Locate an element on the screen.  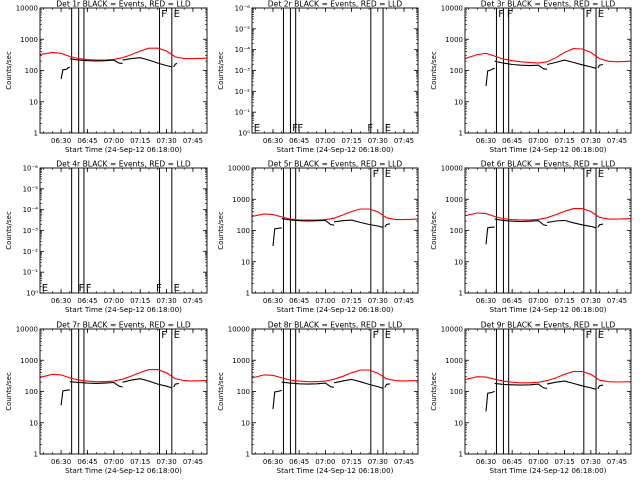
panel-title: Det 4r BLACK = Events, RED = LLD is located at coordinates (123, 164).